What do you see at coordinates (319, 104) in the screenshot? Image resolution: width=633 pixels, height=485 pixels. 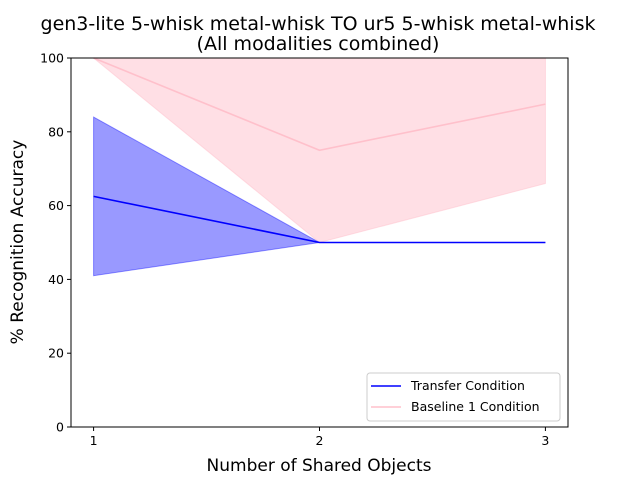 I see `series-line-baseline` at bounding box center [319, 104].